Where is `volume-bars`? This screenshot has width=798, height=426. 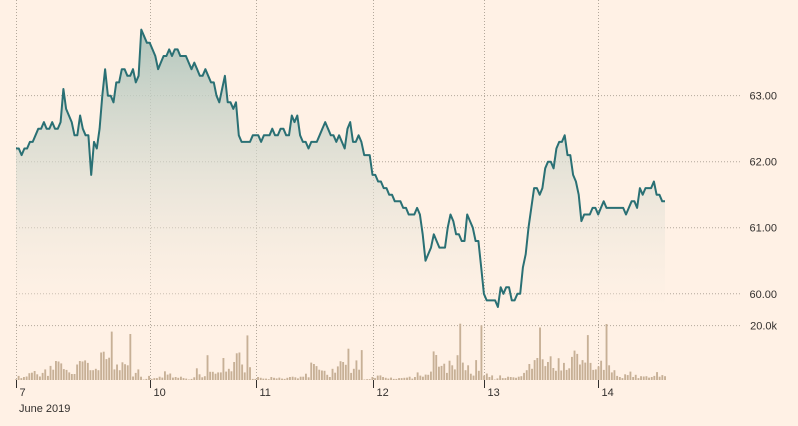
volume-bars is located at coordinates (340, 351).